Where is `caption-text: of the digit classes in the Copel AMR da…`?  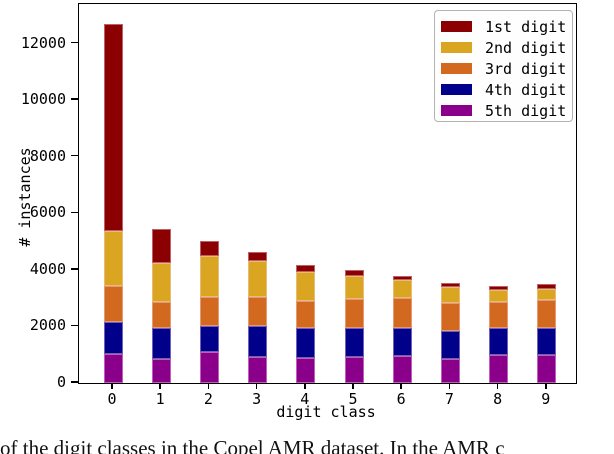 caption-text: of the digit classes in the Copel AMR da… is located at coordinates (252, 445).